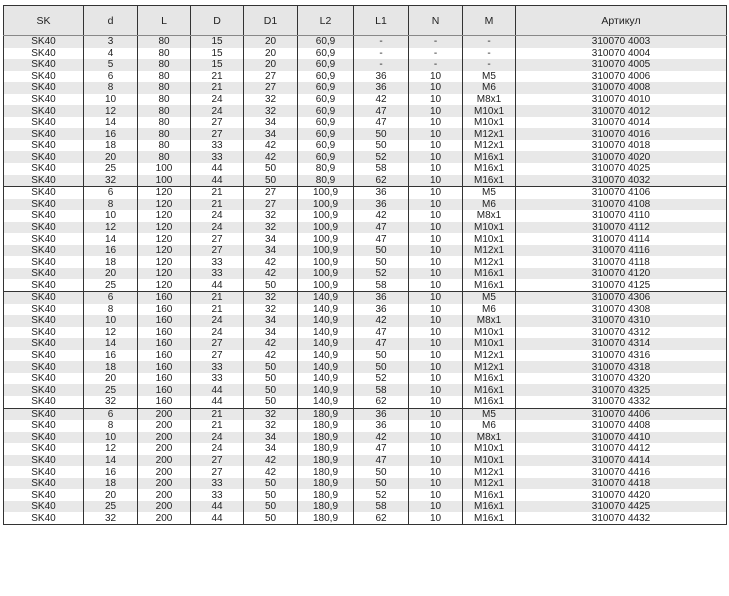 The height and width of the screenshot is (596, 729). I want to click on table-cell: 310070 4325, so click(621, 390).